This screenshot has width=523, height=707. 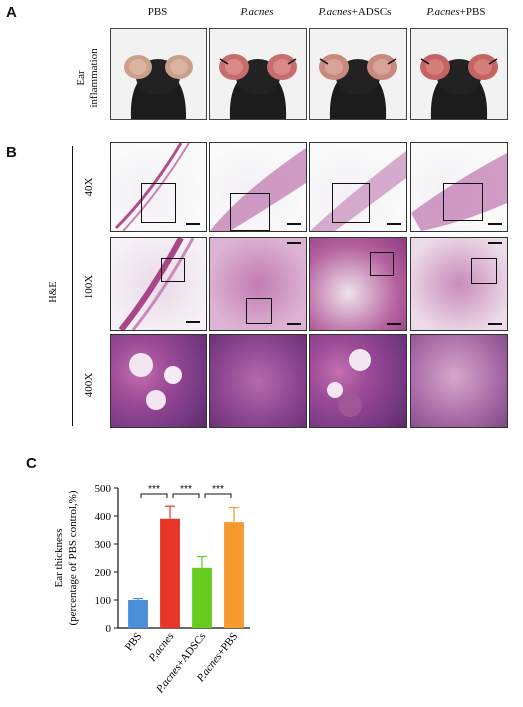 What do you see at coordinates (158, 74) in the screenshot?
I see `mouse-photo-pbs` at bounding box center [158, 74].